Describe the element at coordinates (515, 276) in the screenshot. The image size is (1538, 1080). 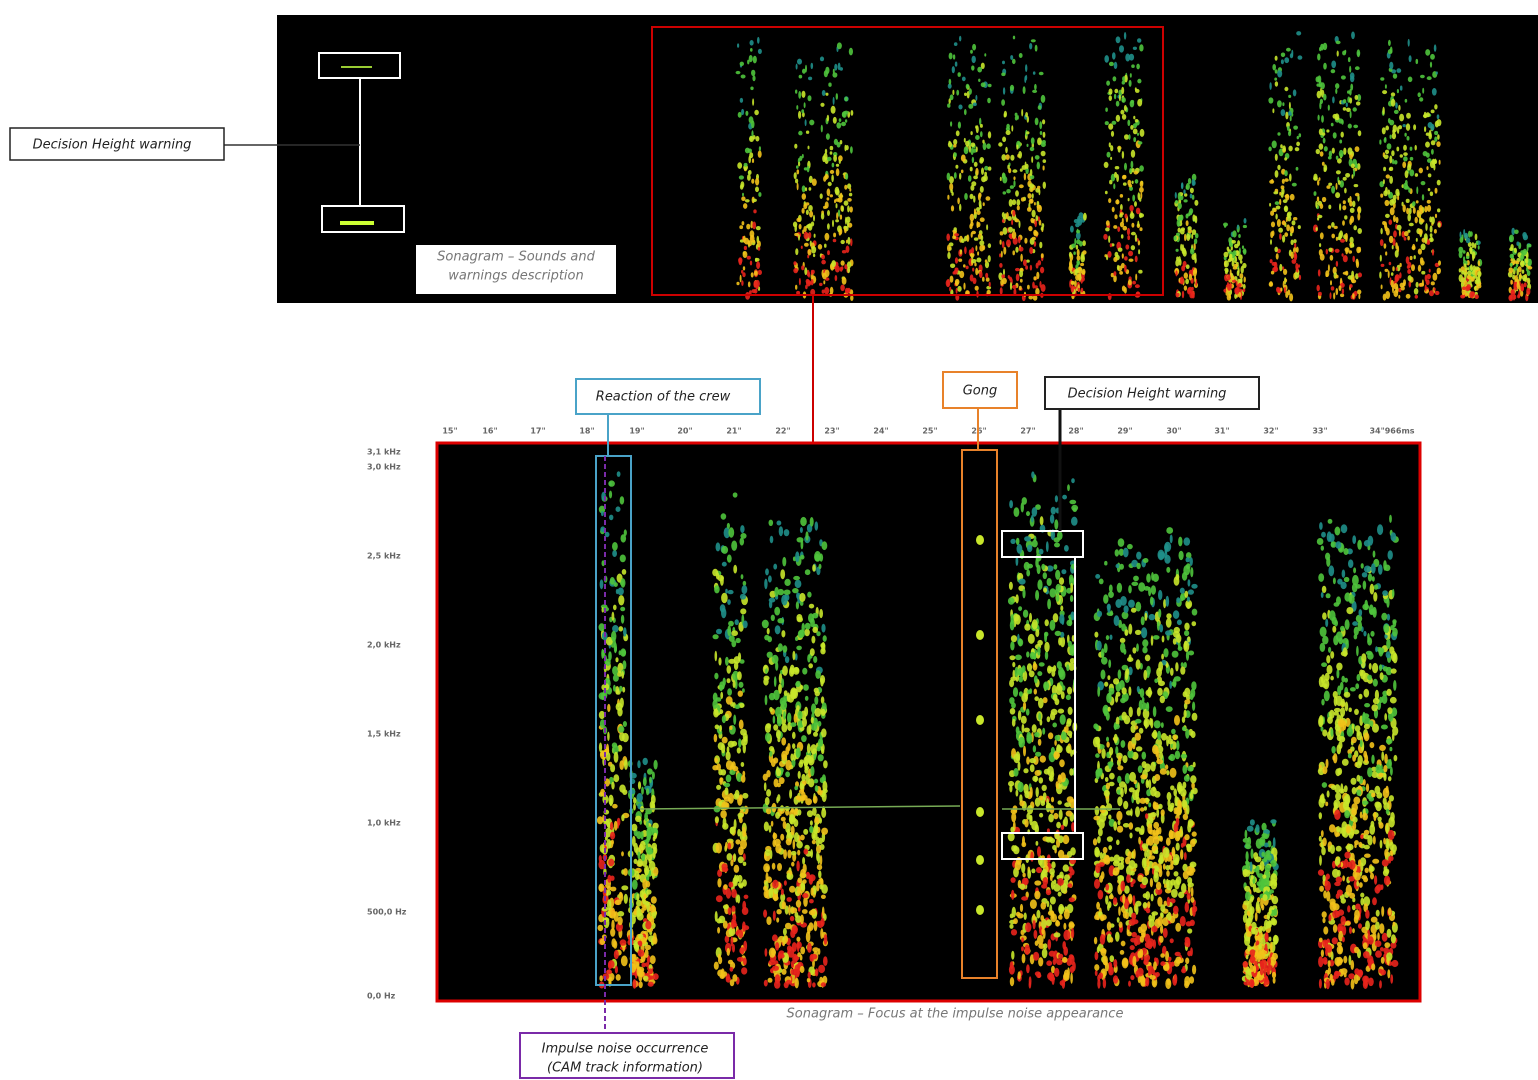
I see `caption: warnings description` at that location.